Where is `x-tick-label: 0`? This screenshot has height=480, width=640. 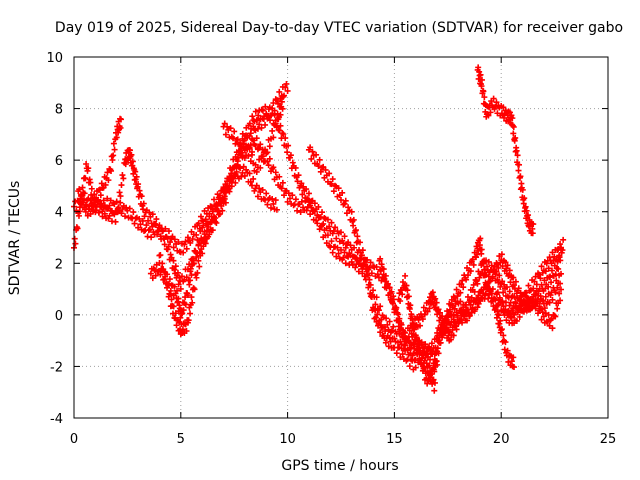
x-tick-label: 0 is located at coordinates (74, 439).